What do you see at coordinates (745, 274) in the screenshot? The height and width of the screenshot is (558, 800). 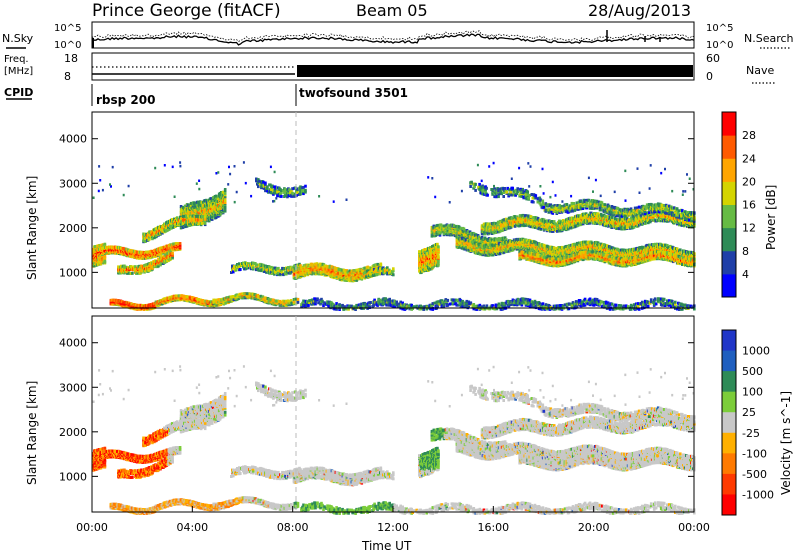 I see `colorbar-tick: 4` at bounding box center [745, 274].